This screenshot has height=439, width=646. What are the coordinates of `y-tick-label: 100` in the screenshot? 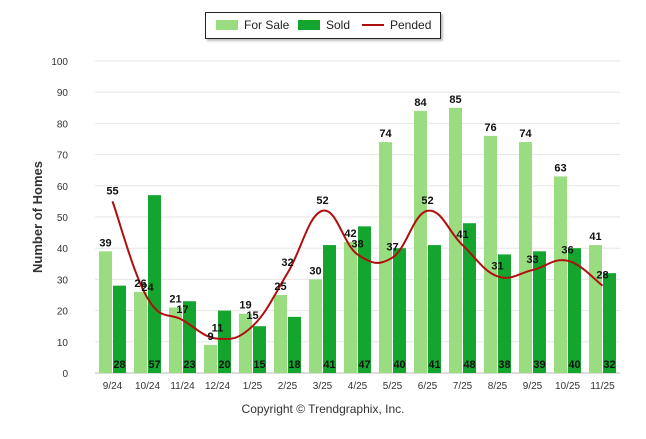 It's located at (59, 62).